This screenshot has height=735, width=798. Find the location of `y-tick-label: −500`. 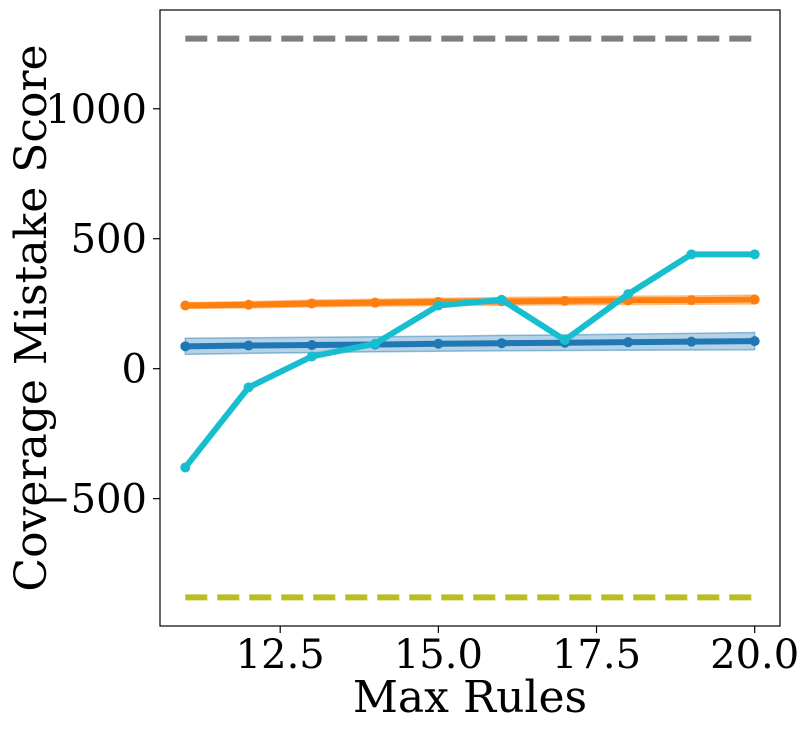

y-tick-label: −500 is located at coordinates (92, 500).